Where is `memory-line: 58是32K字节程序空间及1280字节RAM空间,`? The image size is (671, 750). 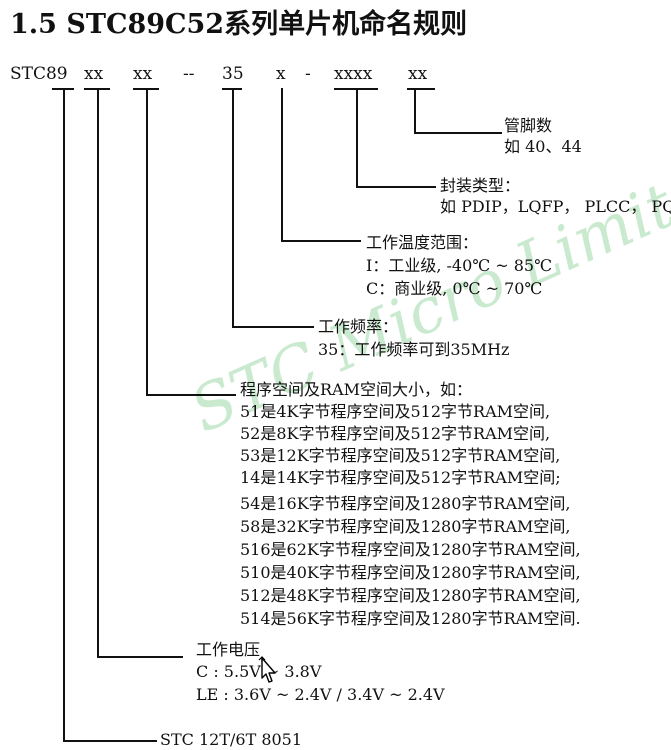
memory-line: 58是32K字节程序空间及1280字节RAM空间, is located at coordinates (405, 526).